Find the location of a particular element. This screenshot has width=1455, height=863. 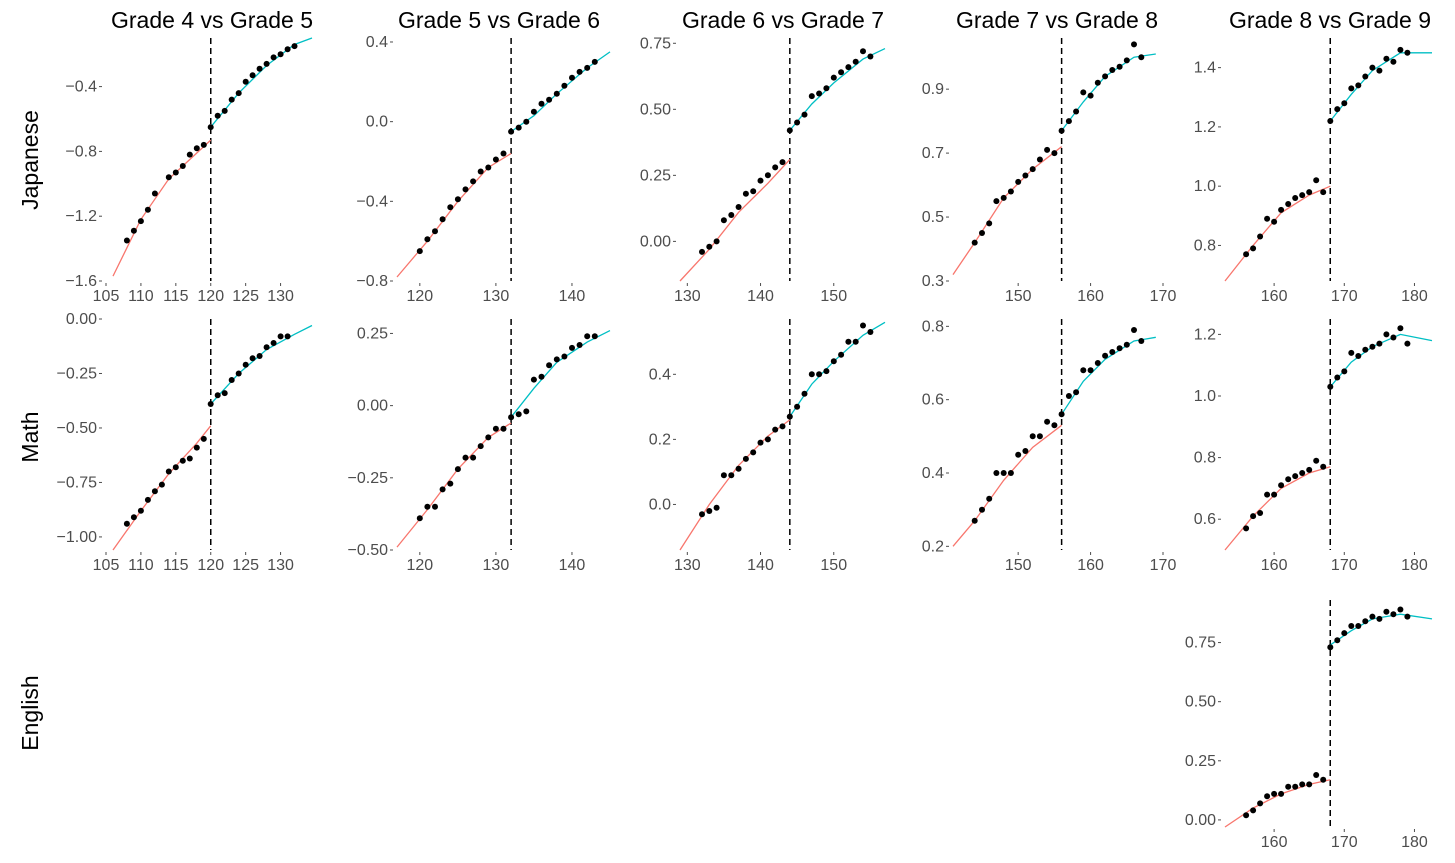

x-tick-label: 115 is located at coordinates (176, 296).